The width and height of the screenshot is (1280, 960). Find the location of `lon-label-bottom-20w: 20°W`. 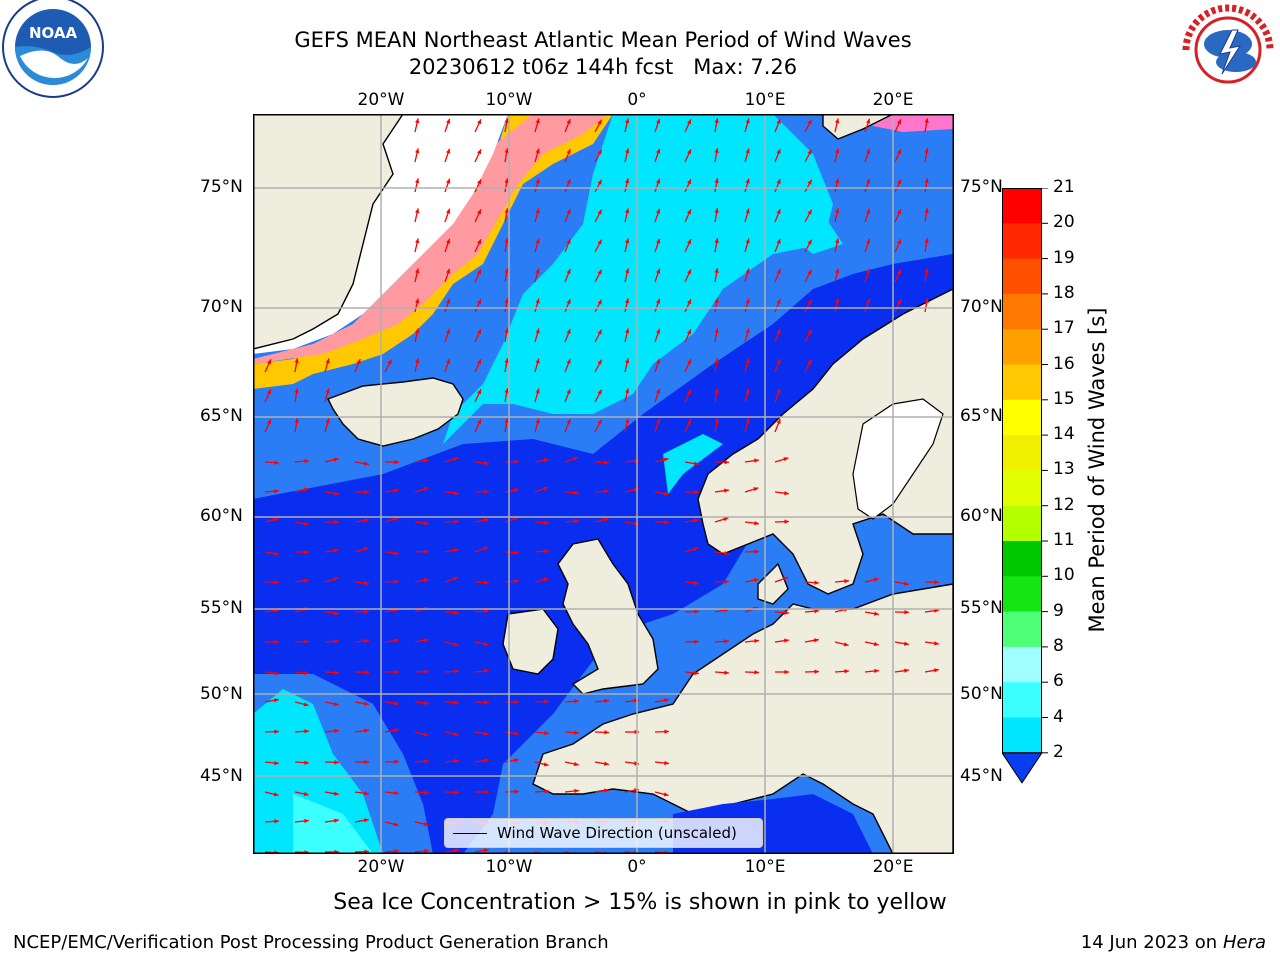

lon-label-bottom-20w: 20°W is located at coordinates (381, 867).